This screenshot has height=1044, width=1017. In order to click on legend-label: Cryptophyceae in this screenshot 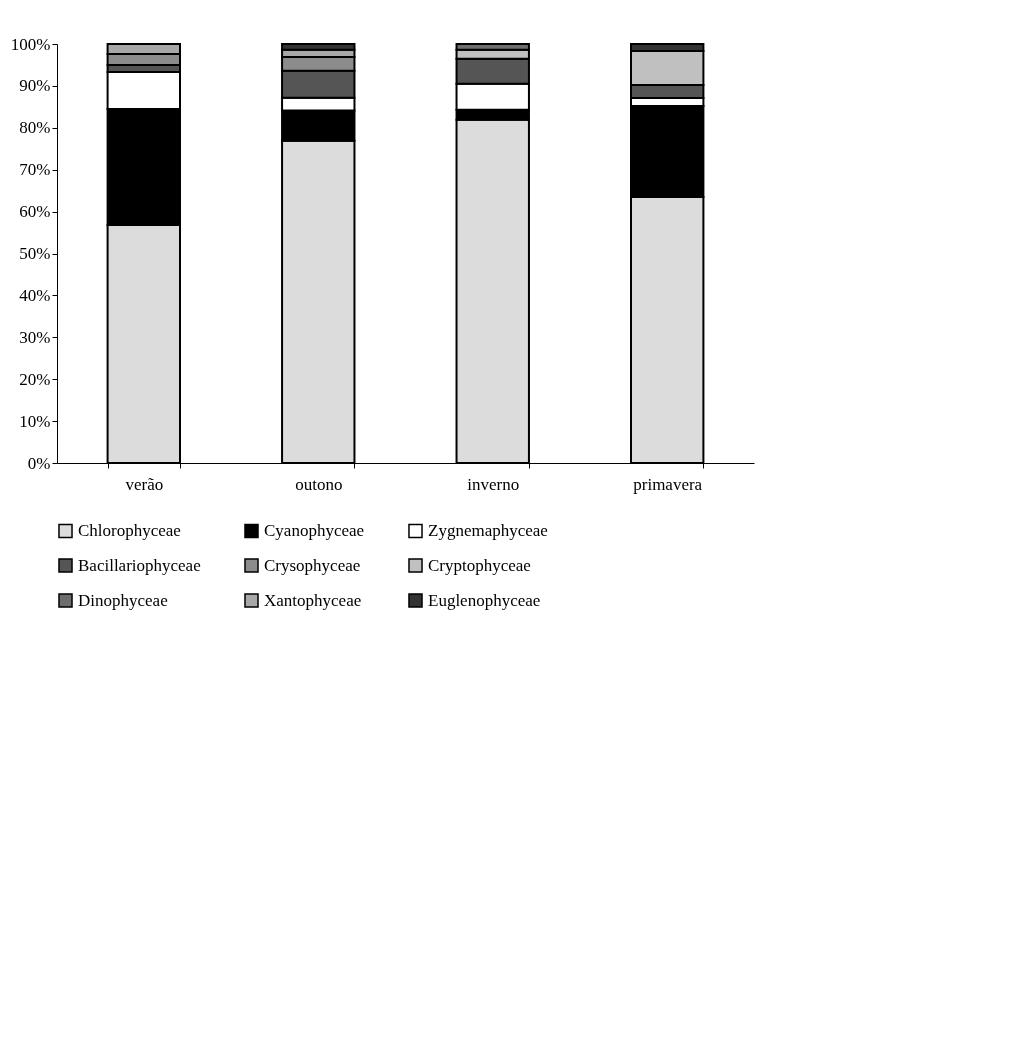, I will do `click(479, 565)`.